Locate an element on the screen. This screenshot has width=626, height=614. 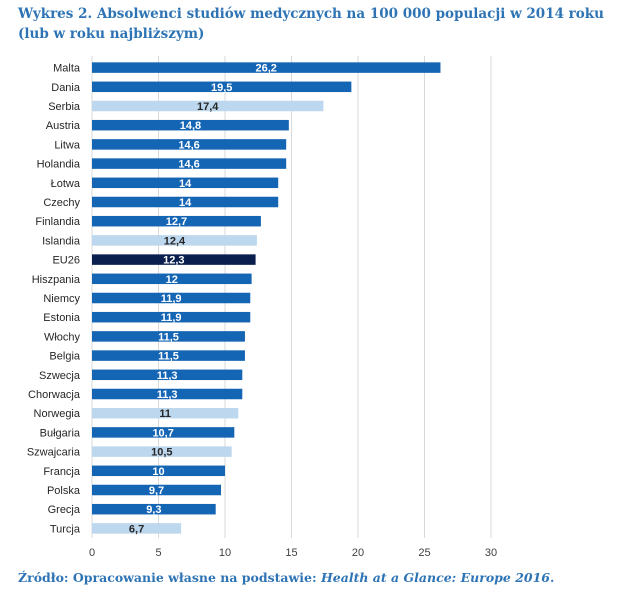
data-label: 26,2 is located at coordinates (266, 69).